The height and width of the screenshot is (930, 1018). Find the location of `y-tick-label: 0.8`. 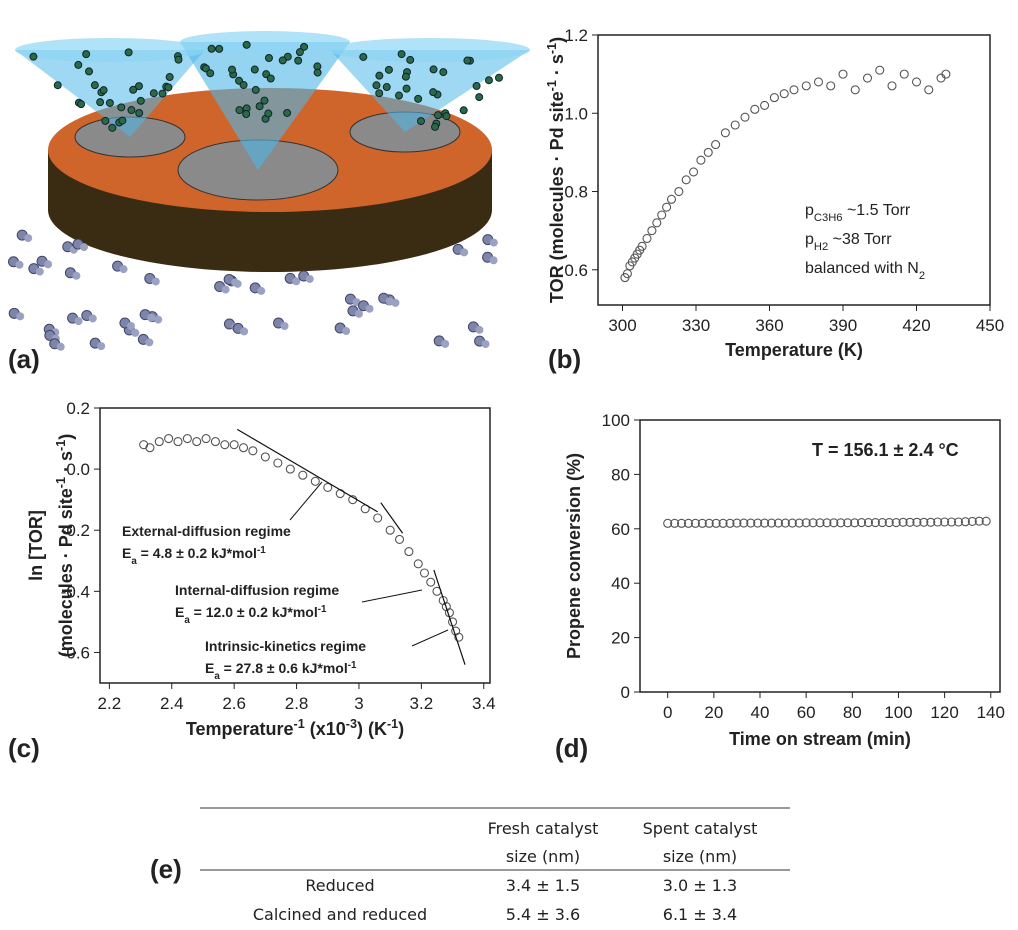

y-tick-label: 0.8 is located at coordinates (576, 192).